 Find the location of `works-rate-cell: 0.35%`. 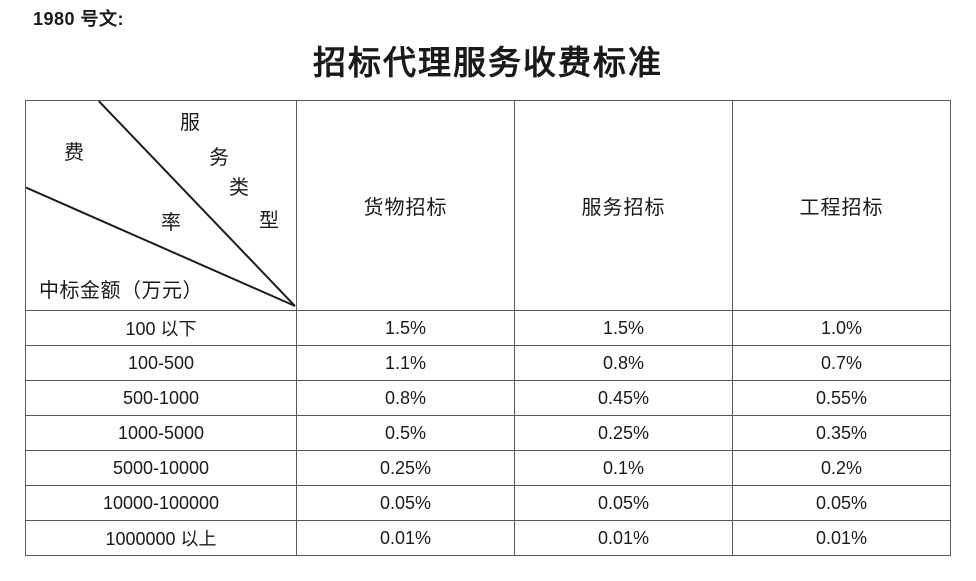

works-rate-cell: 0.35% is located at coordinates (841, 433).